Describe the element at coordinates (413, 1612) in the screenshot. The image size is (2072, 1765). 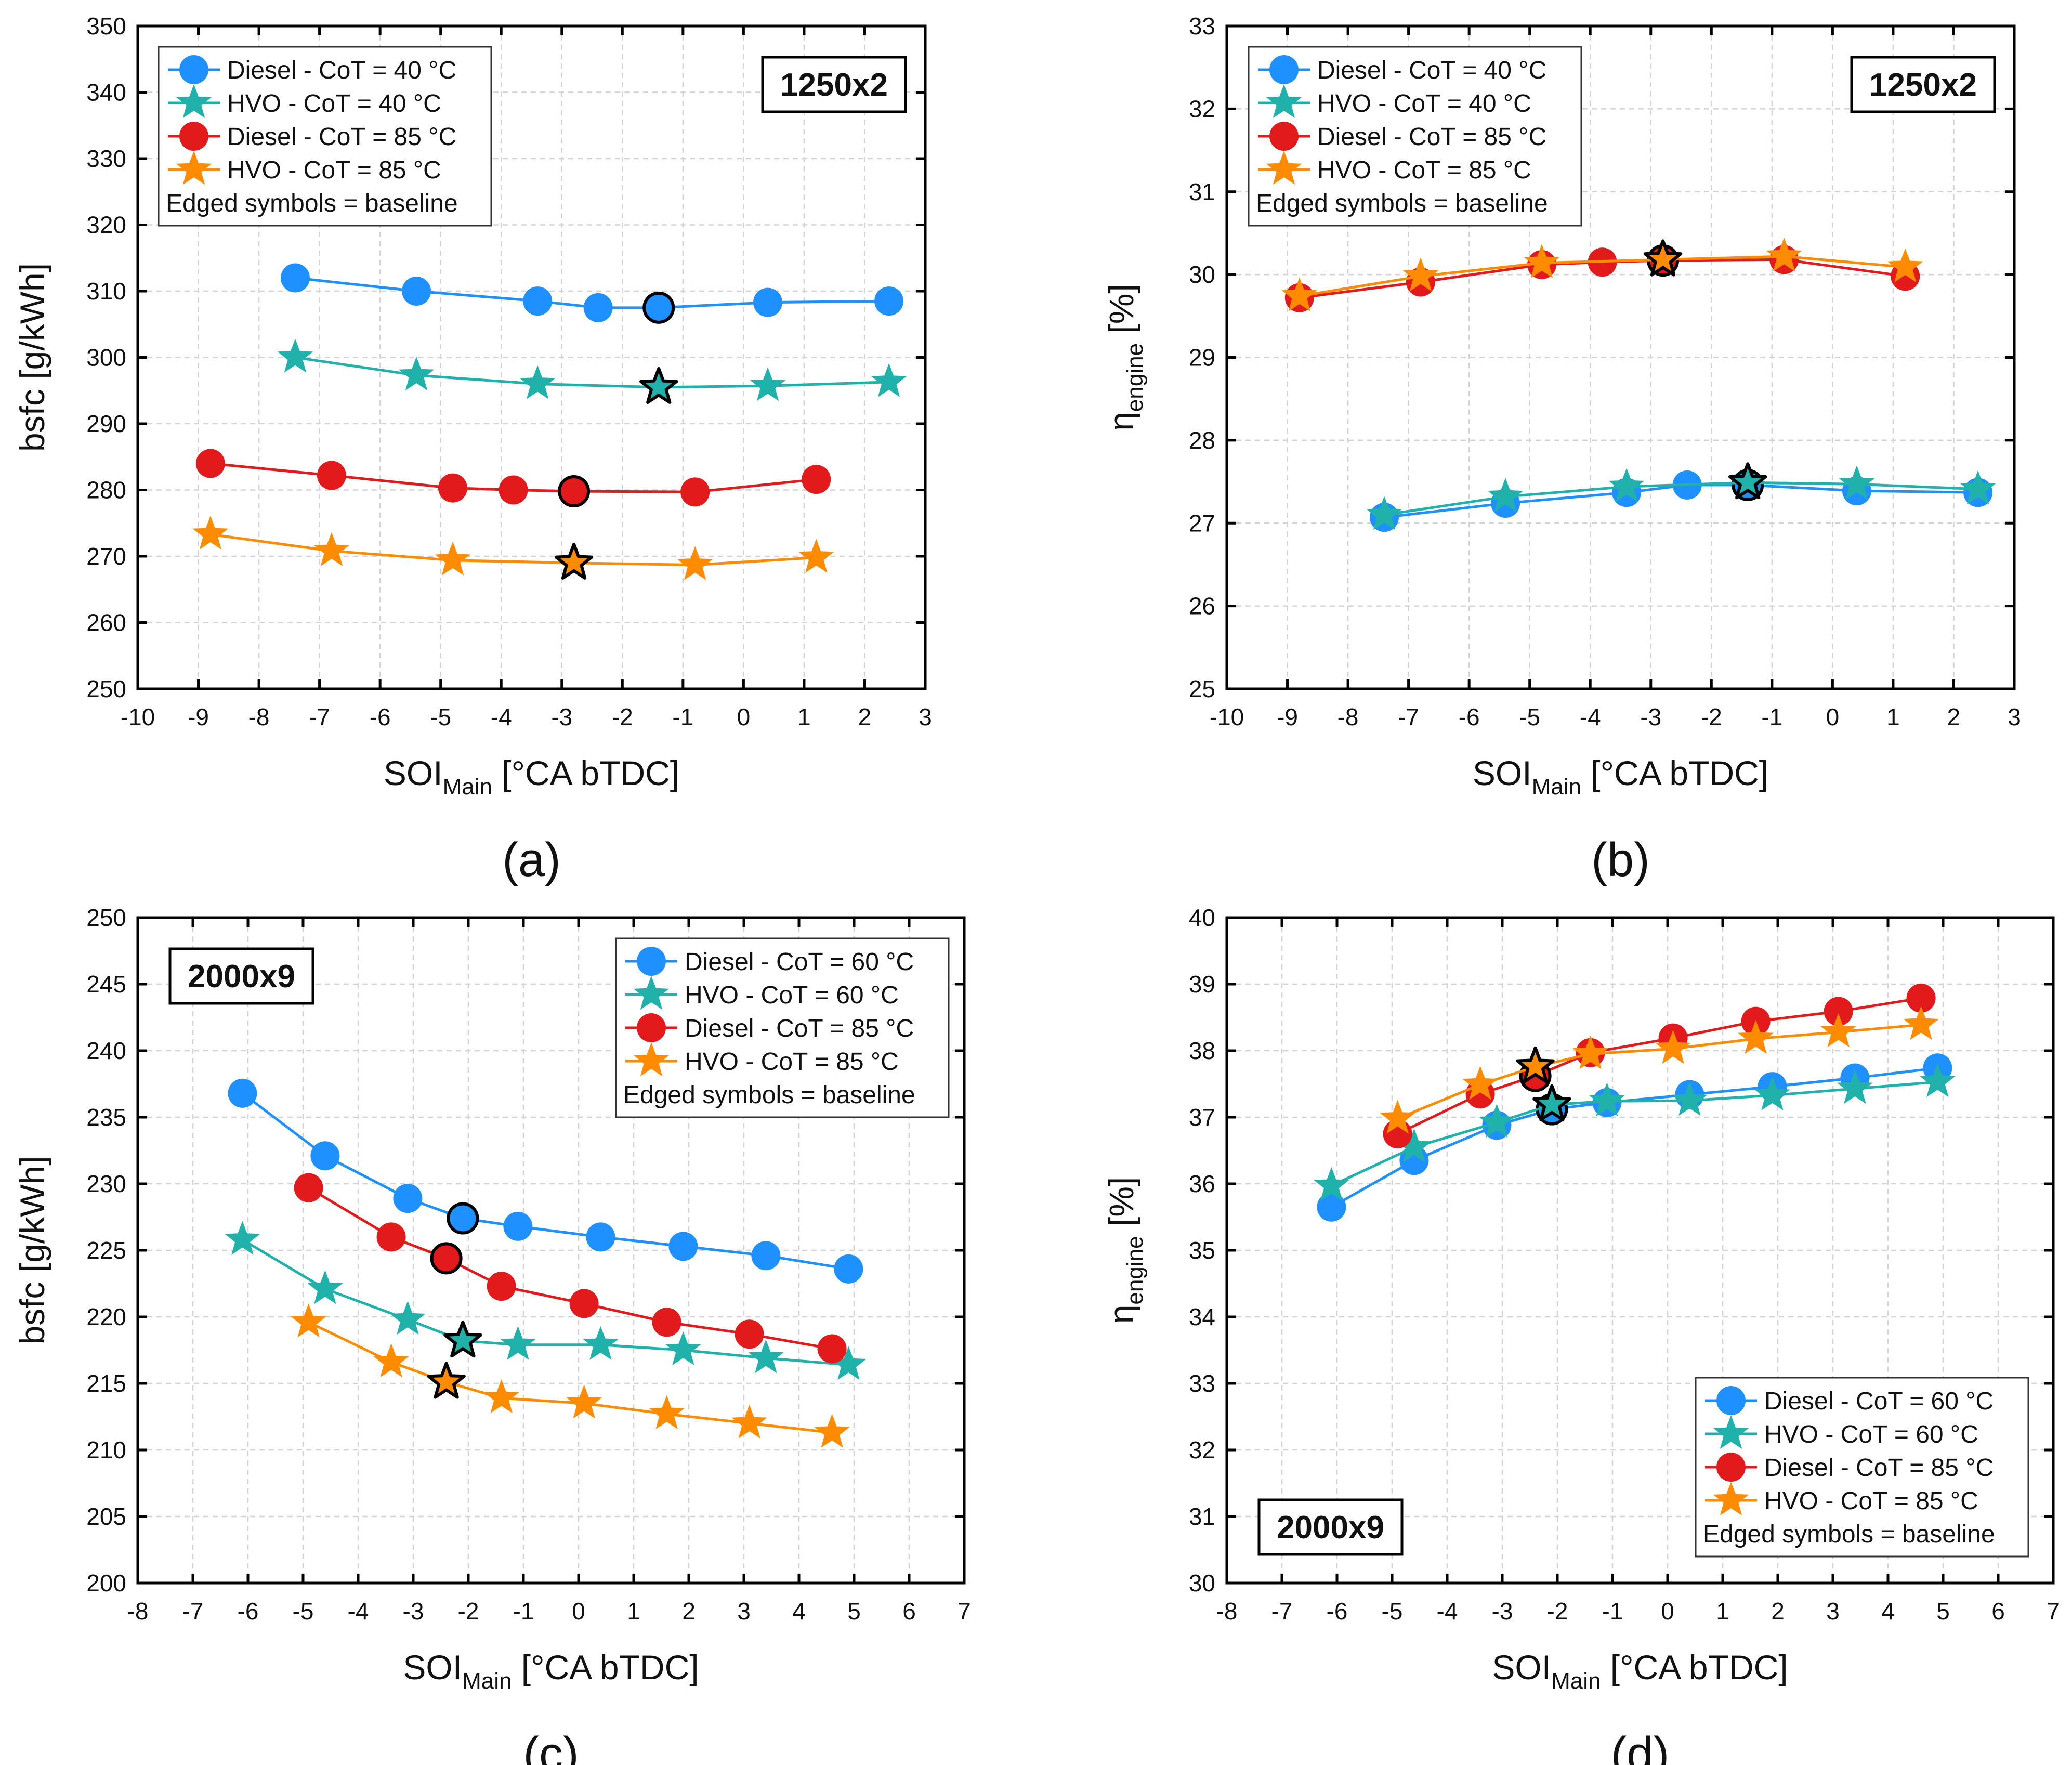
I see `x-tick-label: -3` at that location.